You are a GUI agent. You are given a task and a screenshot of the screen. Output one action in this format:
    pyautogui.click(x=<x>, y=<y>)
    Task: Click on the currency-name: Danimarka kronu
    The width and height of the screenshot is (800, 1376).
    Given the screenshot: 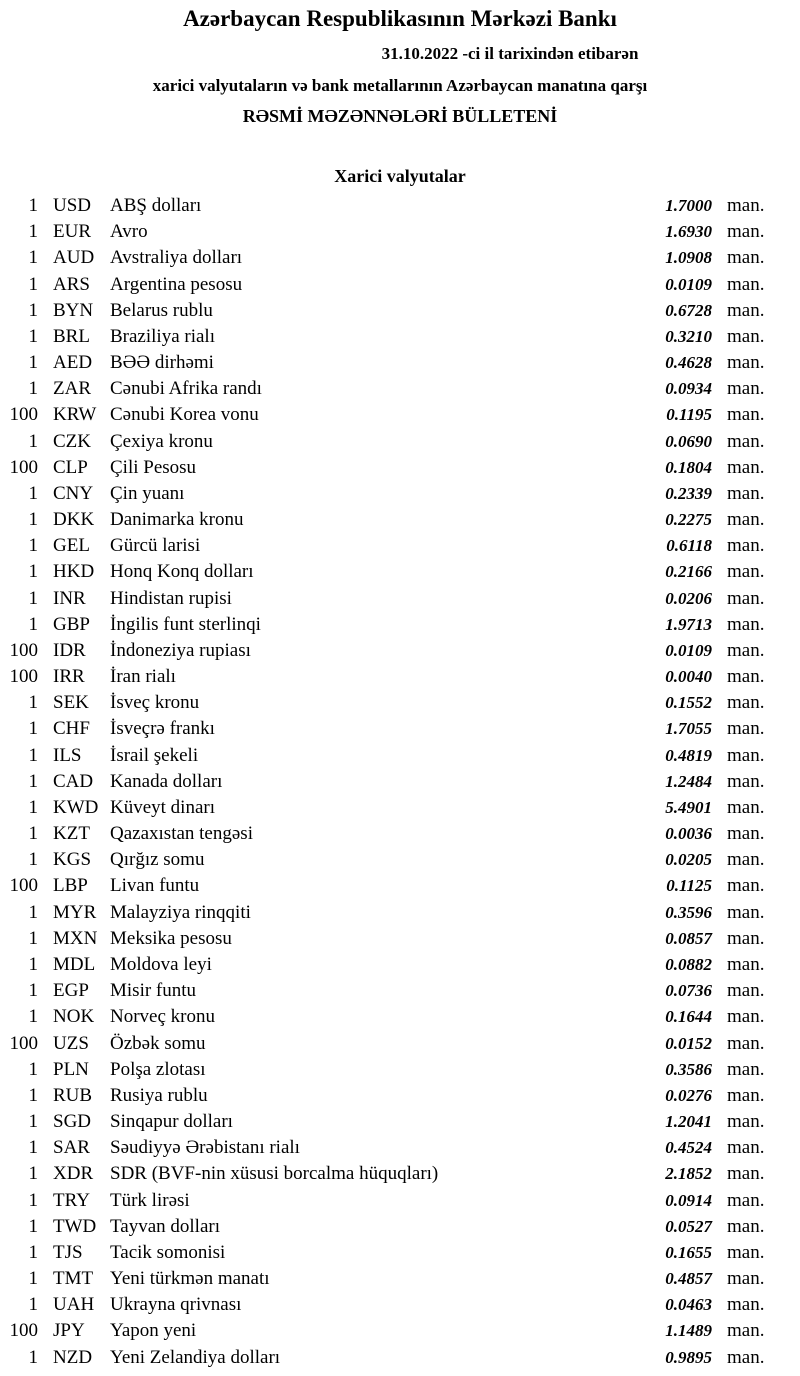 What is the action you would take?
    pyautogui.click(x=177, y=520)
    